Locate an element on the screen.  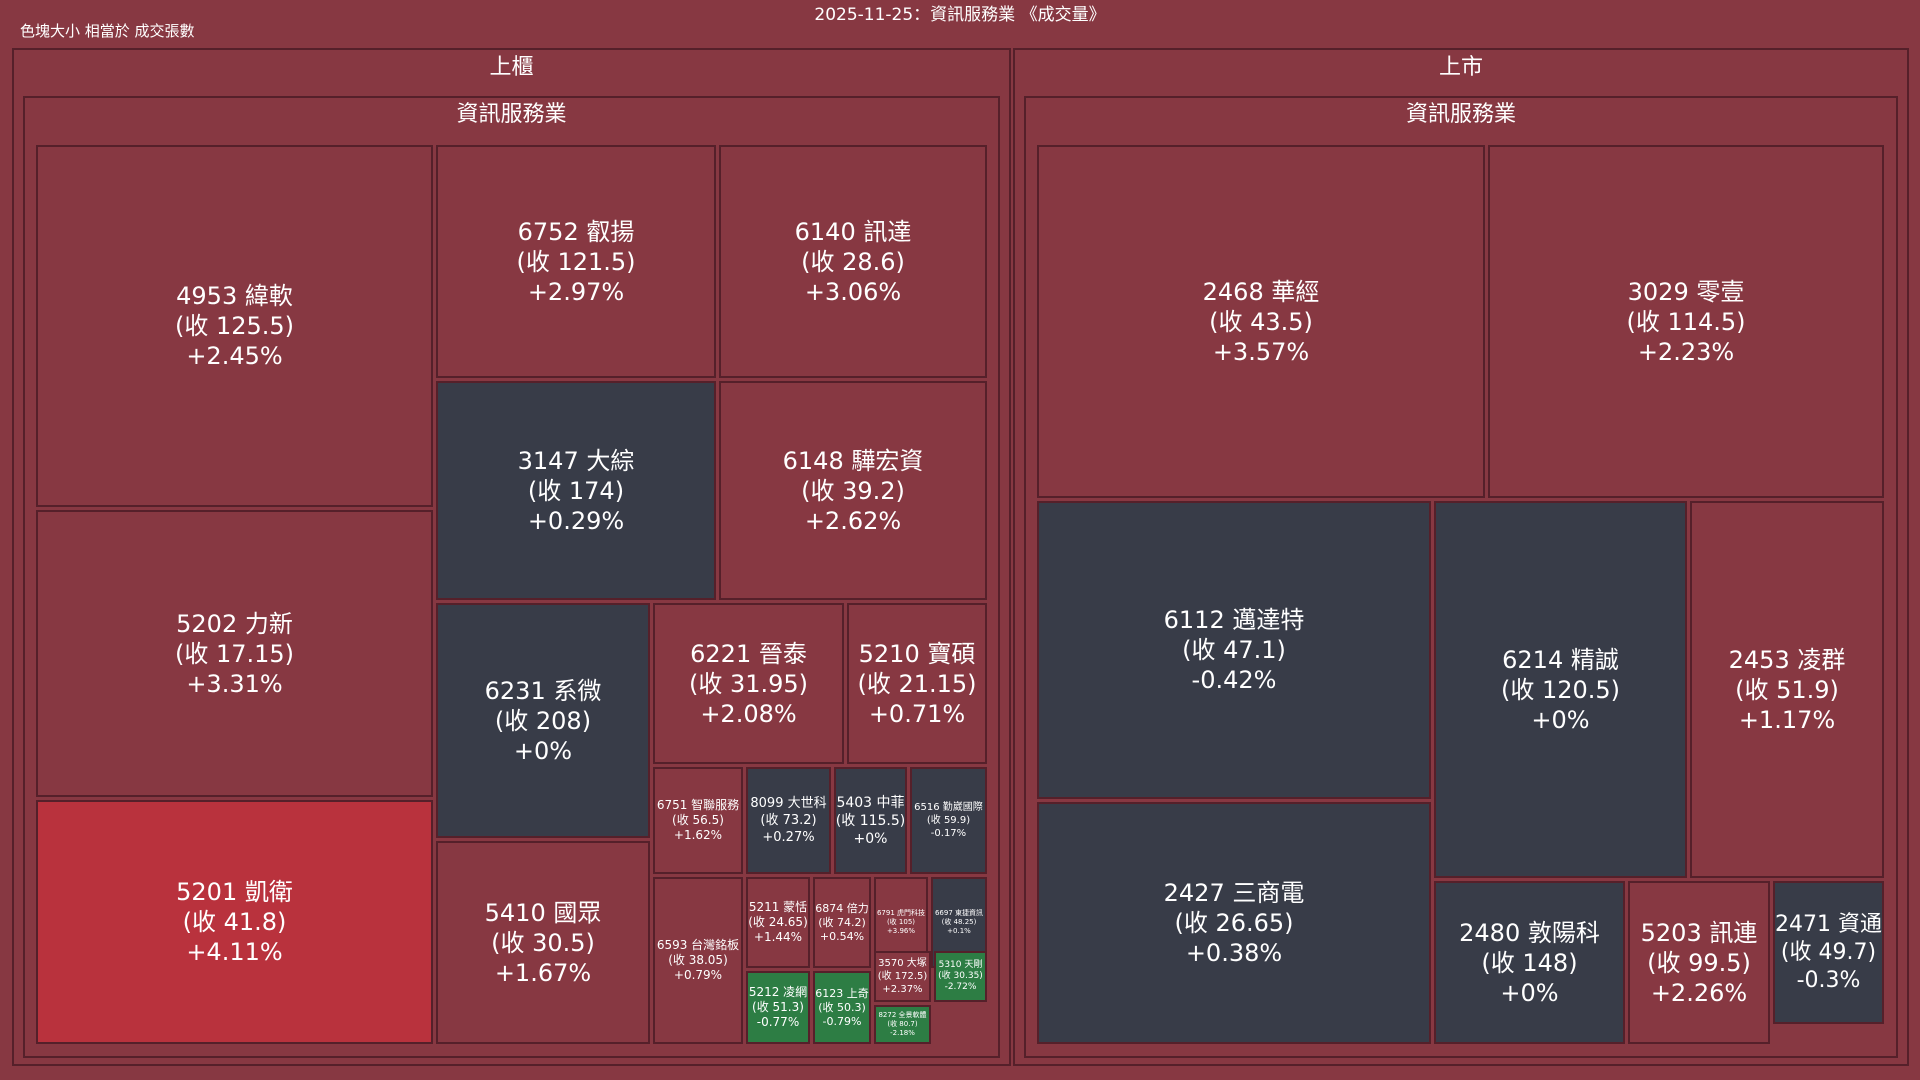
tile-change-pct: +1.17% is located at coordinates (1787, 719).